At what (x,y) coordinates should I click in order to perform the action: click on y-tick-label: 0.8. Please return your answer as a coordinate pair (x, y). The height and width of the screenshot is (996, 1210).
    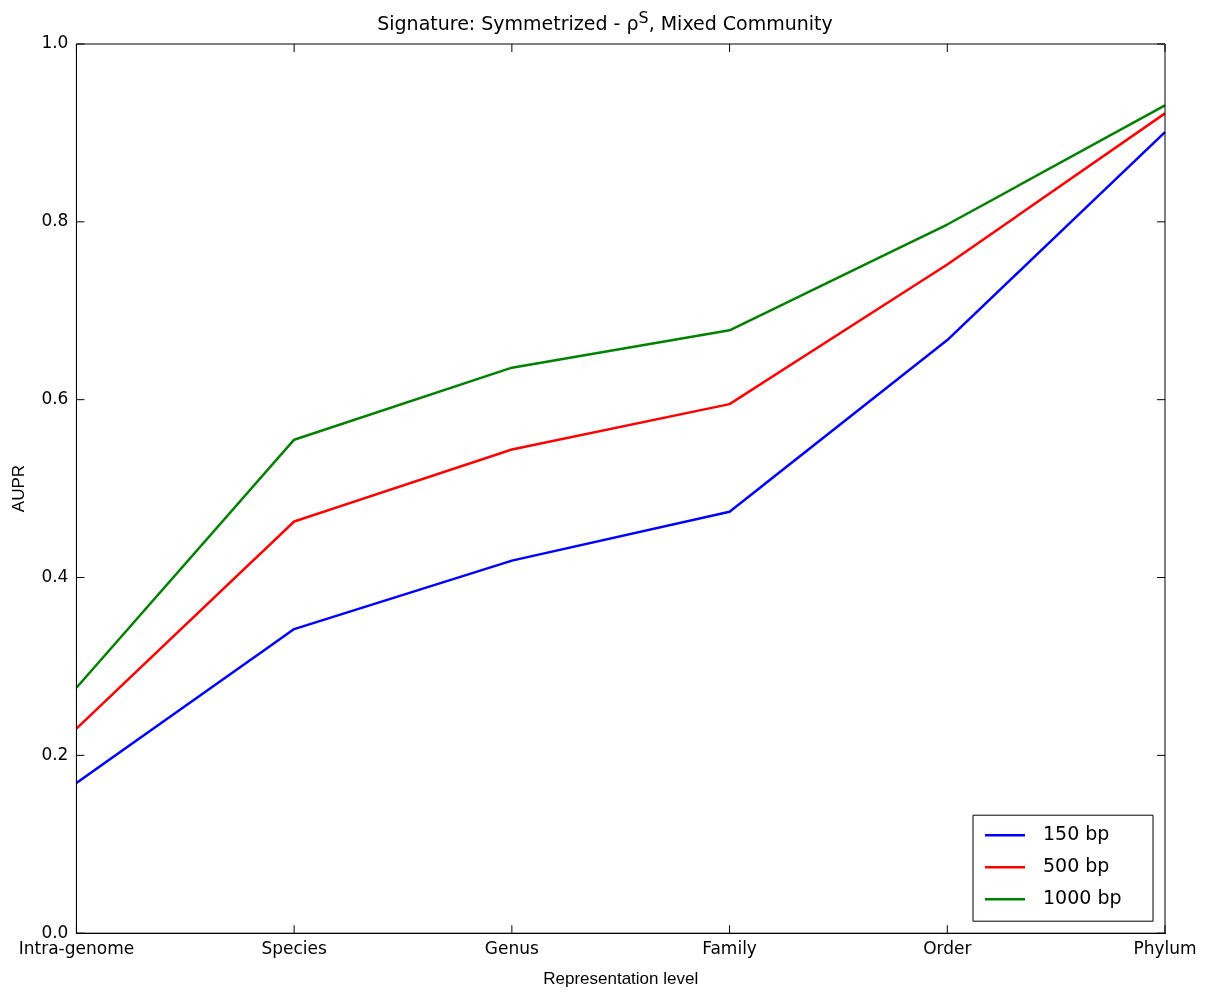
    Looking at the image, I should click on (55, 220).